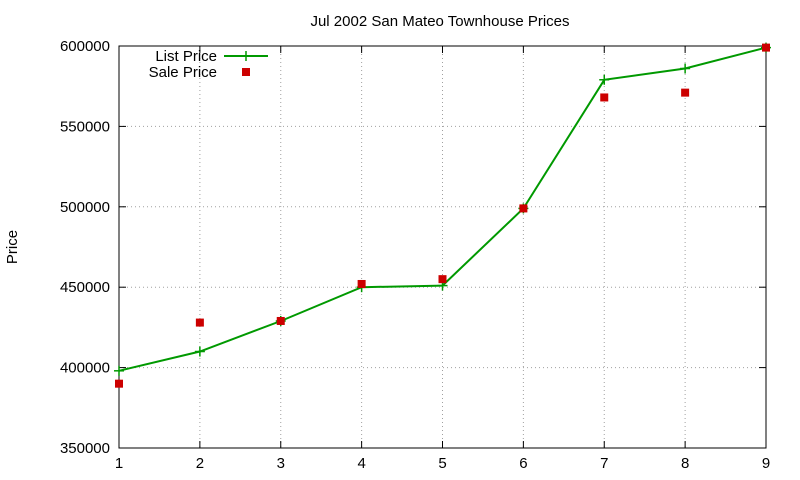 The height and width of the screenshot is (480, 800). Describe the element at coordinates (246, 72) in the screenshot. I see `legend-marker-sale-price` at that location.